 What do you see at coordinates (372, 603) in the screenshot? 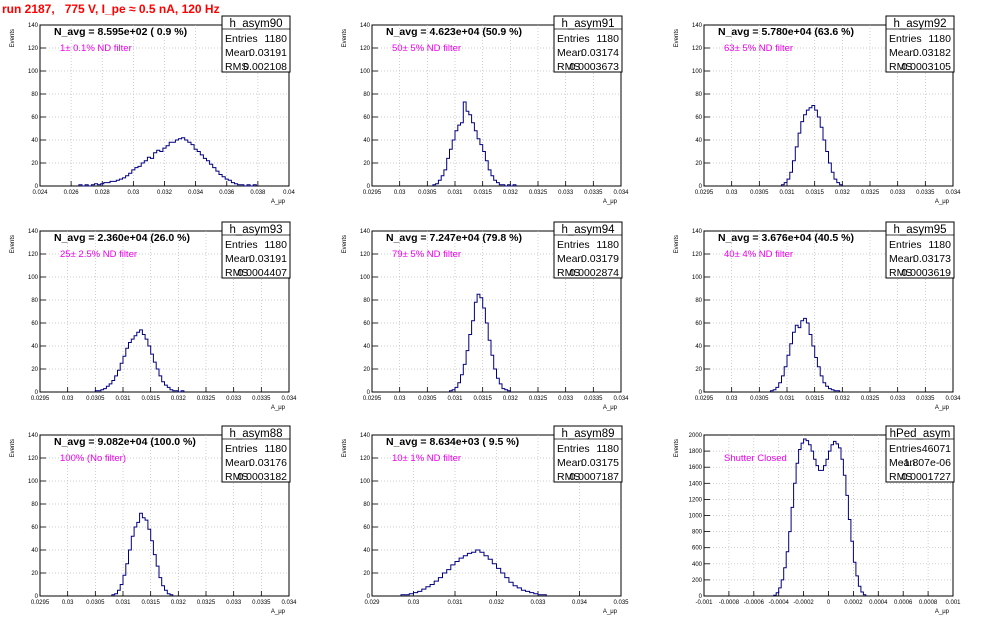
I see `x-tick-label: 0.029` at bounding box center [372, 603].